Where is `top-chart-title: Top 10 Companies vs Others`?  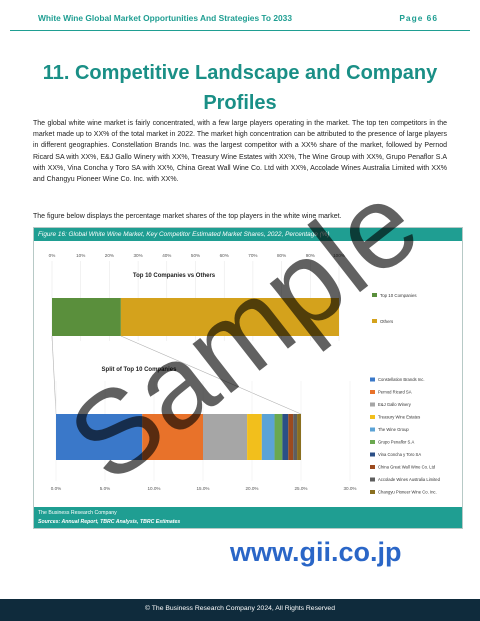
top-chart-title: Top 10 Companies vs Others is located at coordinates (174, 276).